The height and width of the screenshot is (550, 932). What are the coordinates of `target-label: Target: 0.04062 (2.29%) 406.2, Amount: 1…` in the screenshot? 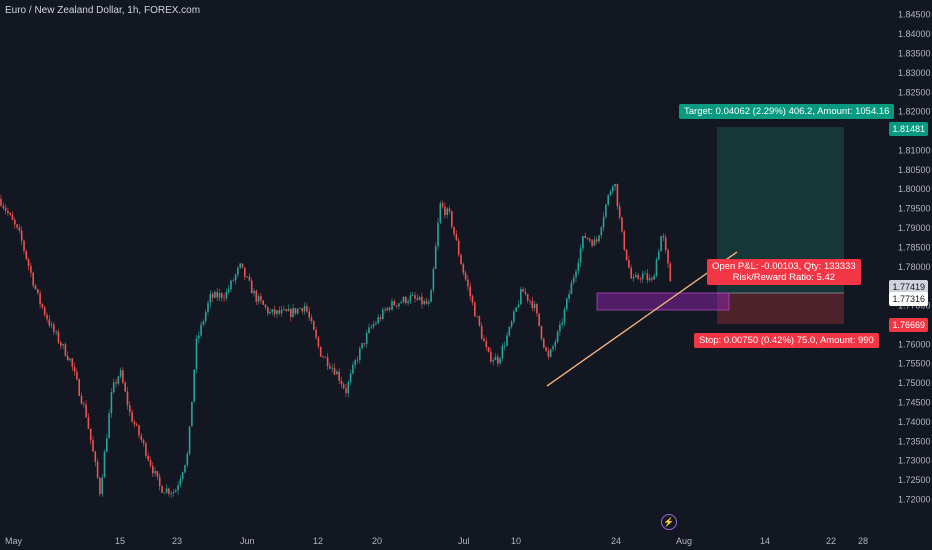 It's located at (787, 111).